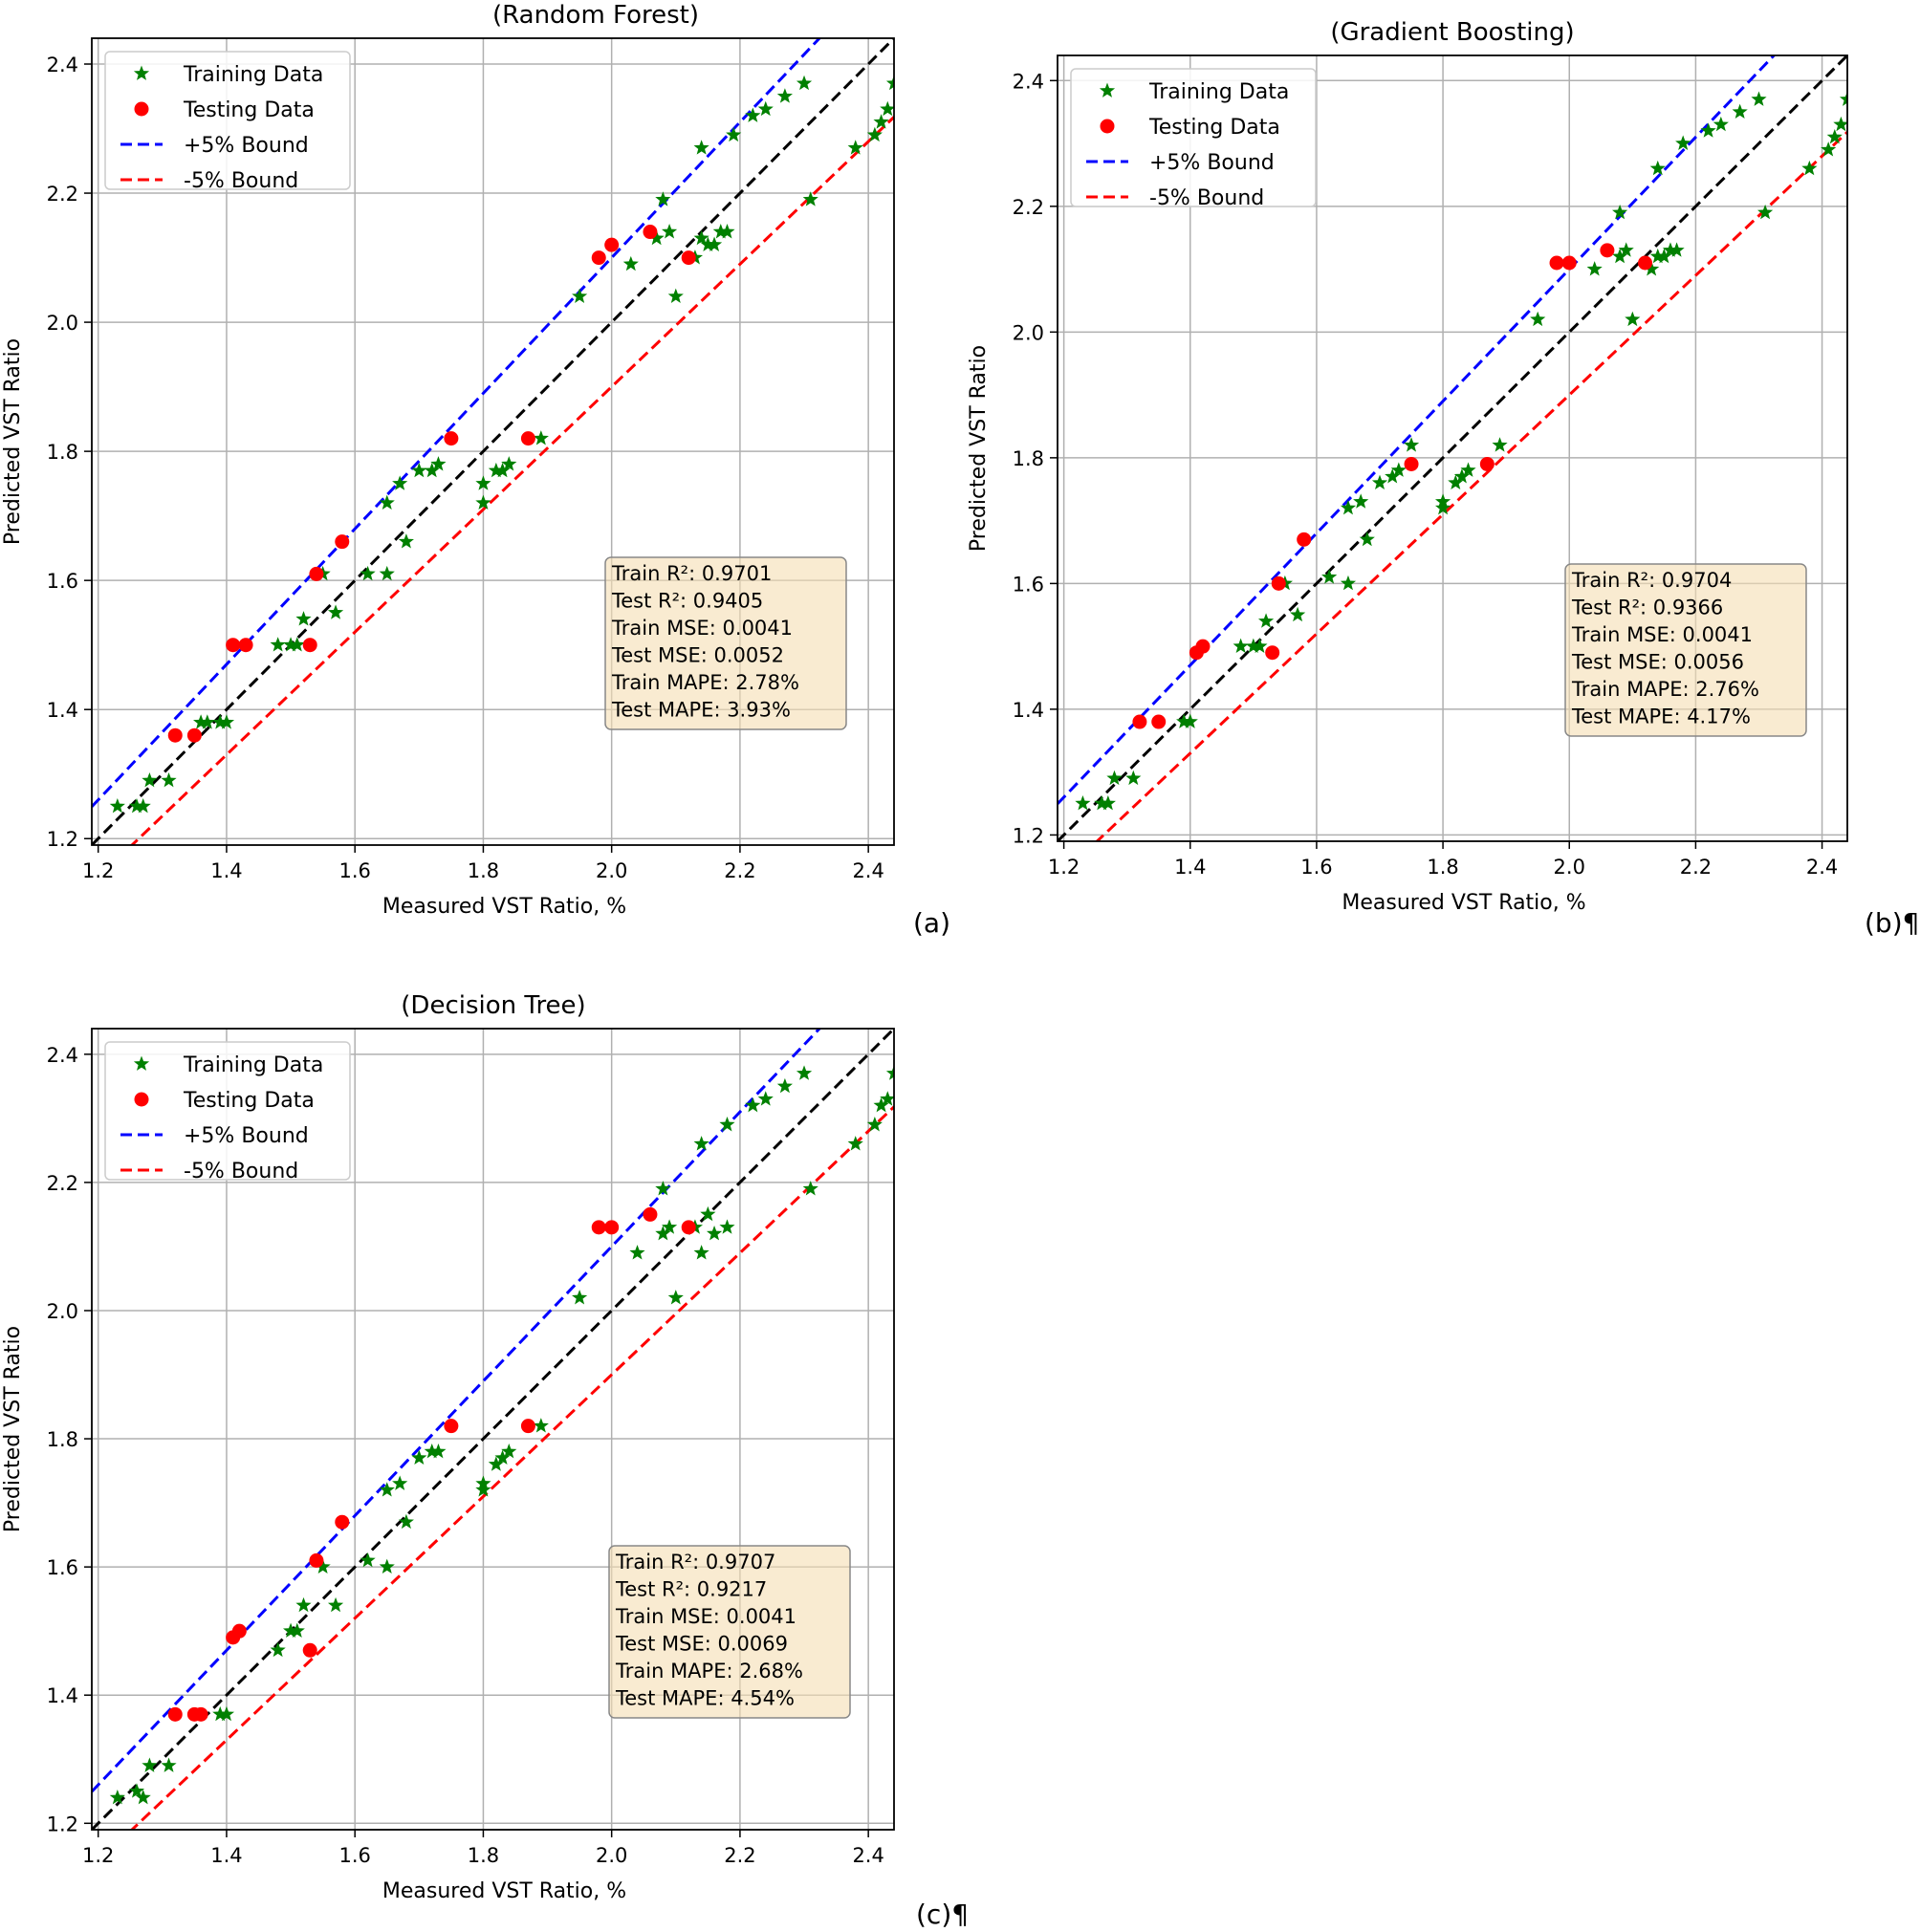 This screenshot has width=1920, height=1932. Describe the element at coordinates (1569, 868) in the screenshot. I see `x-tick-label: 2.0` at that location.